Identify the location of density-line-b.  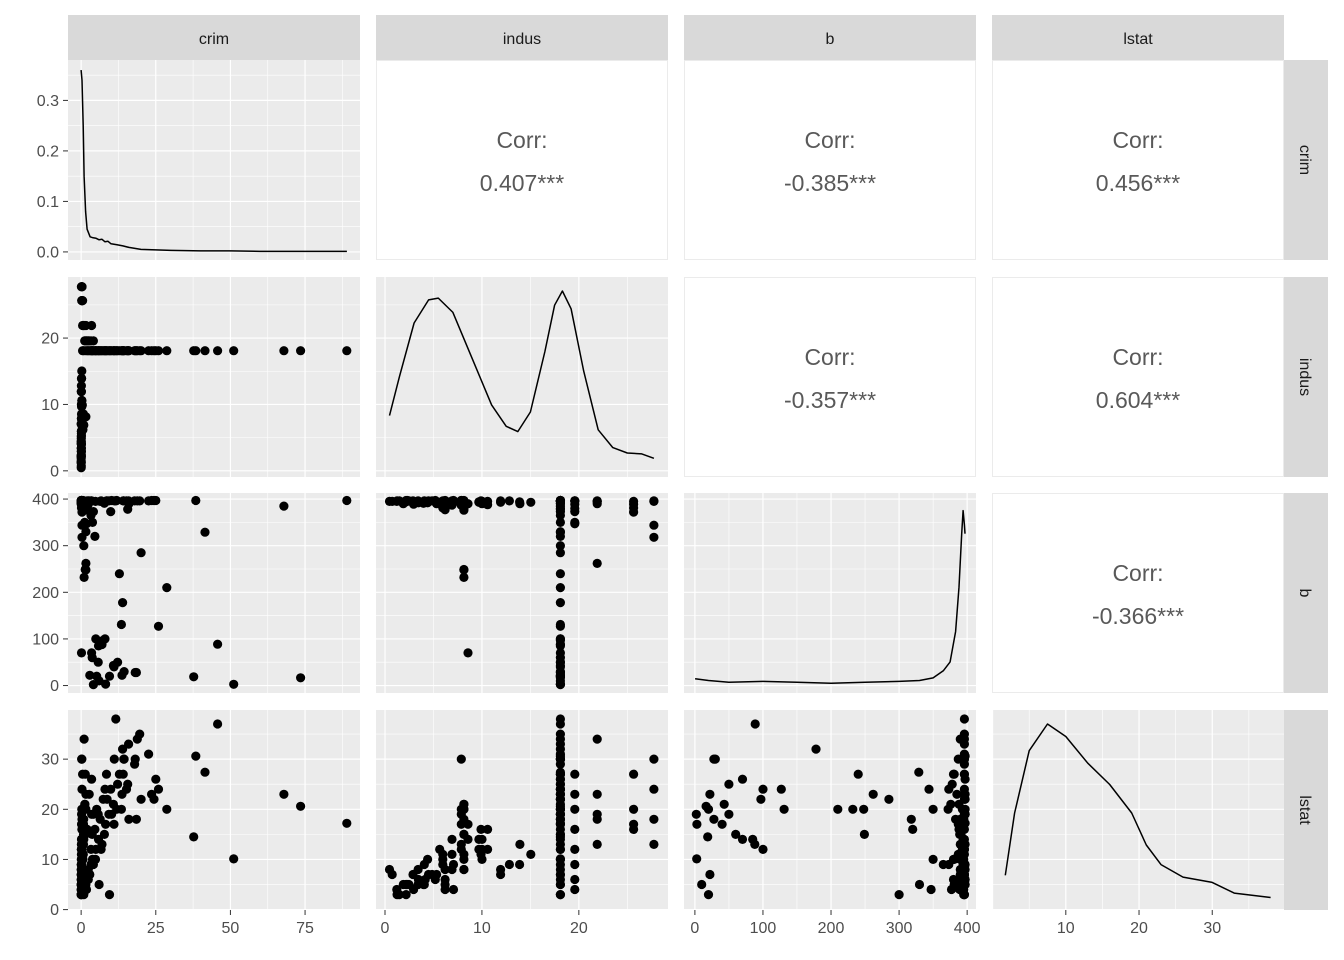
(830, 596).